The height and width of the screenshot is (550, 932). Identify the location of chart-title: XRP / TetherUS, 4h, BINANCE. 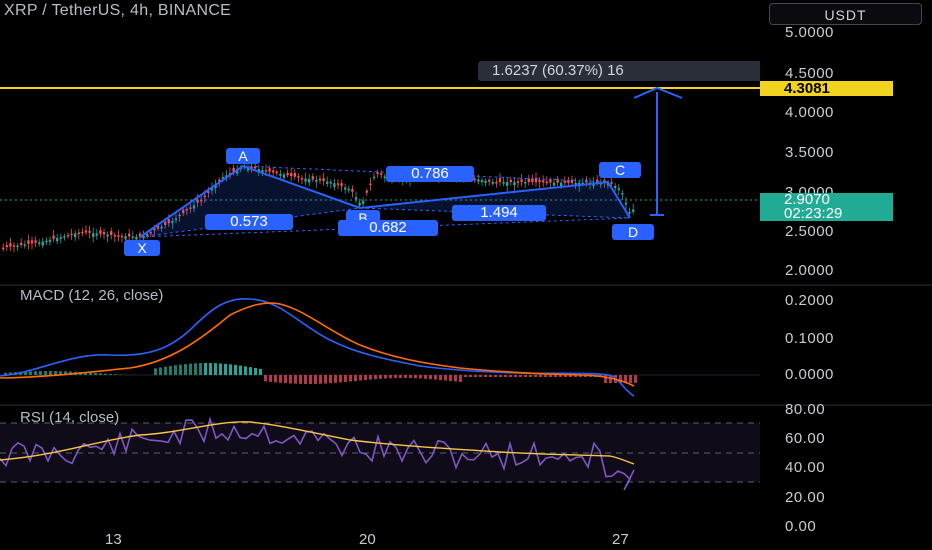
(118, 10).